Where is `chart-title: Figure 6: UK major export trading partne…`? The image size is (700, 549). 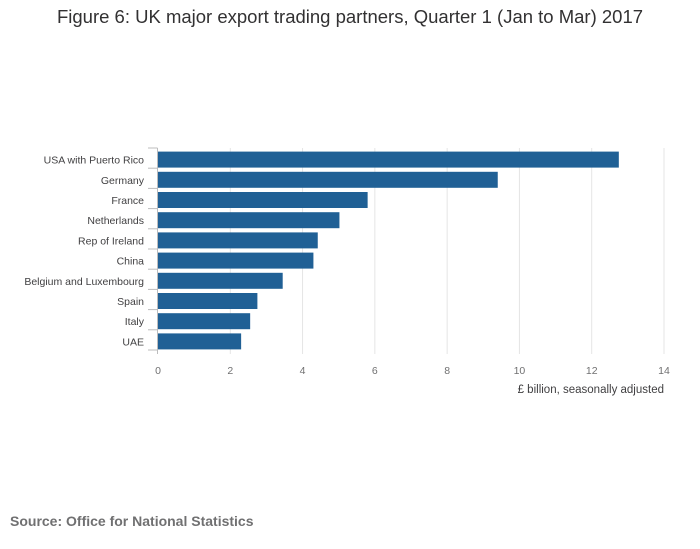
chart-title: Figure 6: UK major export trading partne… is located at coordinates (350, 16).